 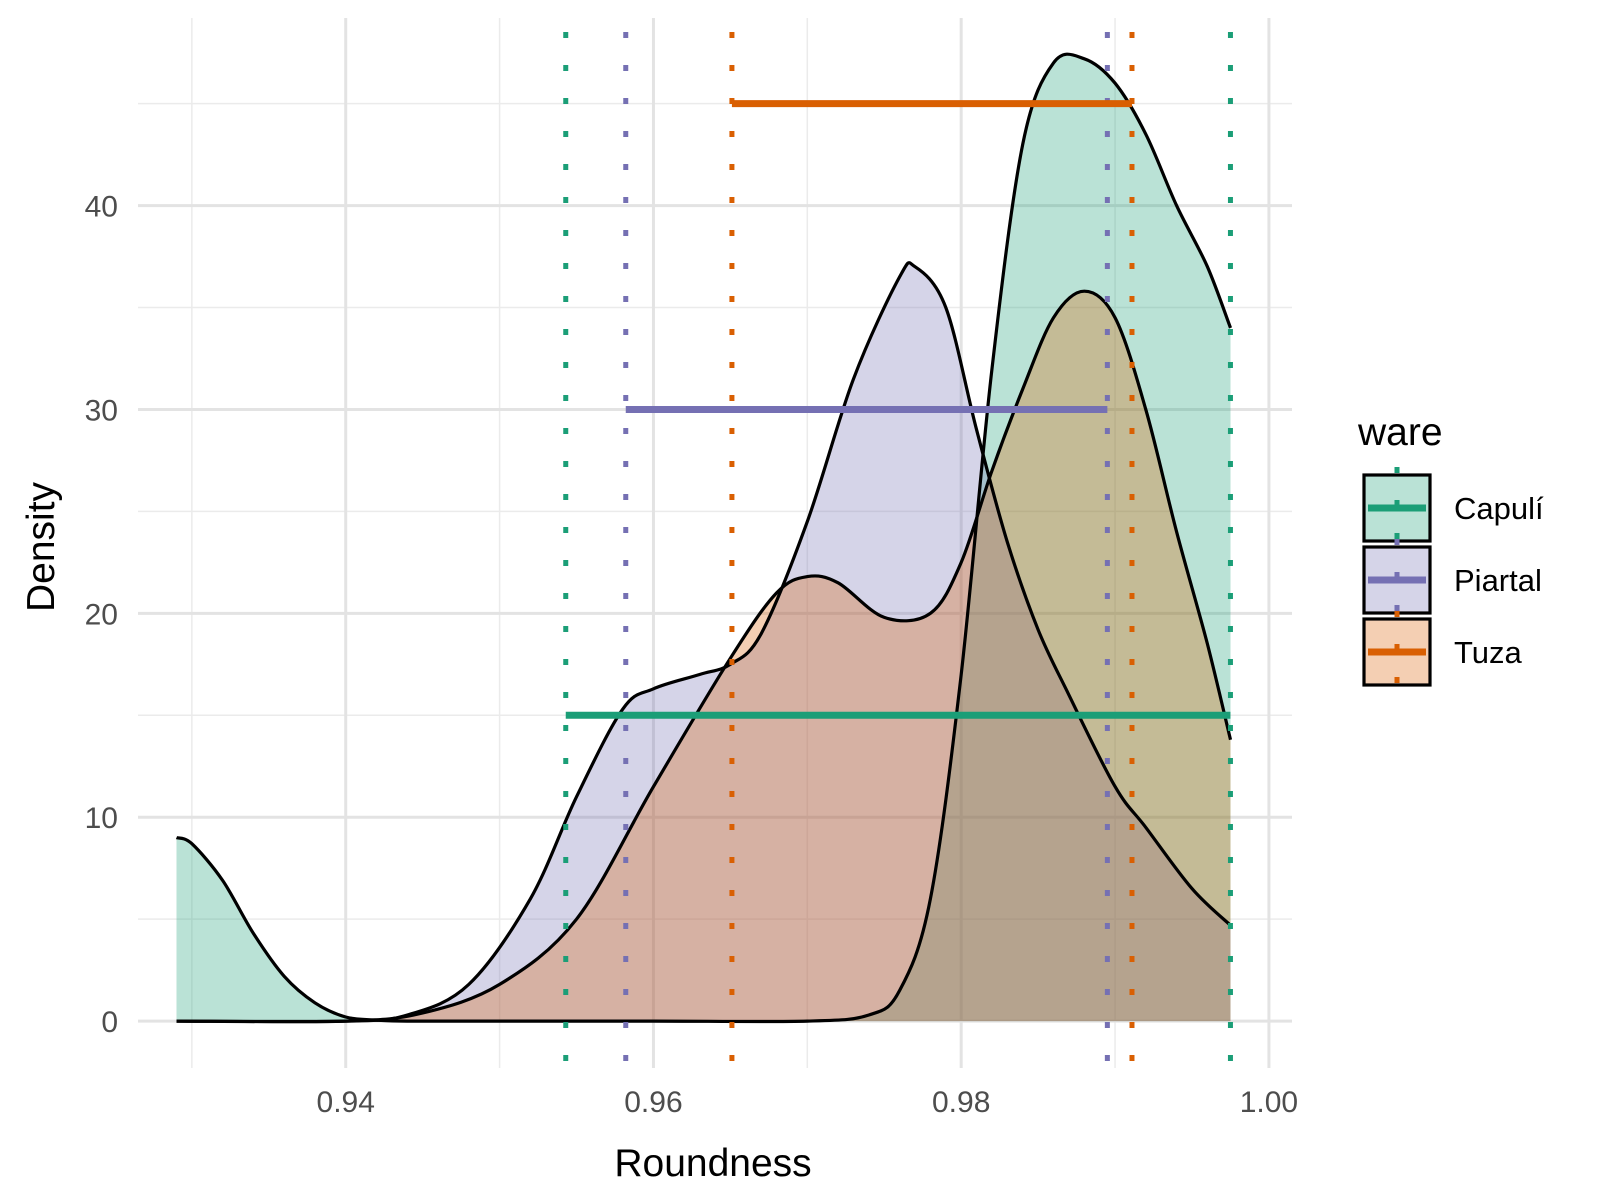 What do you see at coordinates (1499, 508) in the screenshot?
I see `legend-label-capulí: Capulí` at bounding box center [1499, 508].